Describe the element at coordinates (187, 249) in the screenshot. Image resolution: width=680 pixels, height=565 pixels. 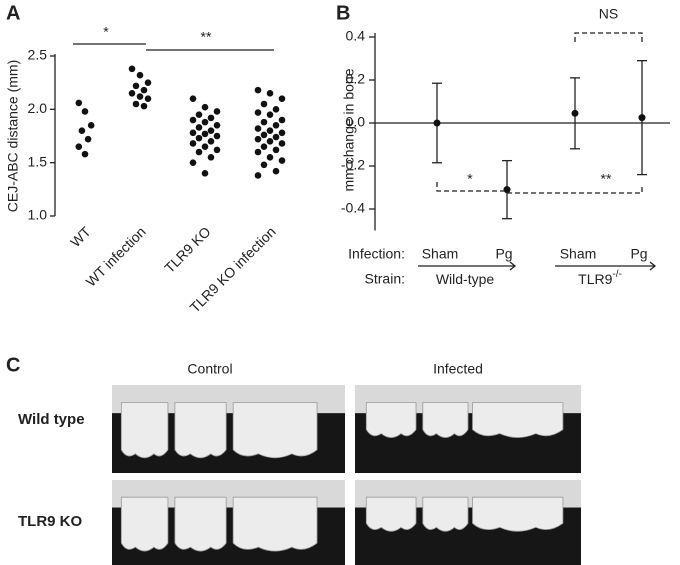
I see `x-tick-label: TLR9 KO` at that location.